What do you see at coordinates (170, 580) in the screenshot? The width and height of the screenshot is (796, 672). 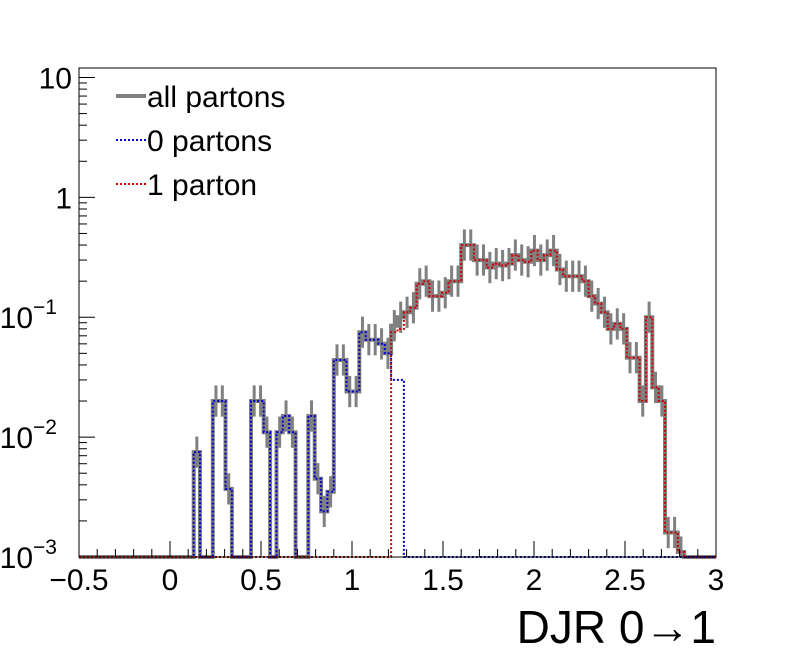 I see `x-tick-label: 0` at bounding box center [170, 580].